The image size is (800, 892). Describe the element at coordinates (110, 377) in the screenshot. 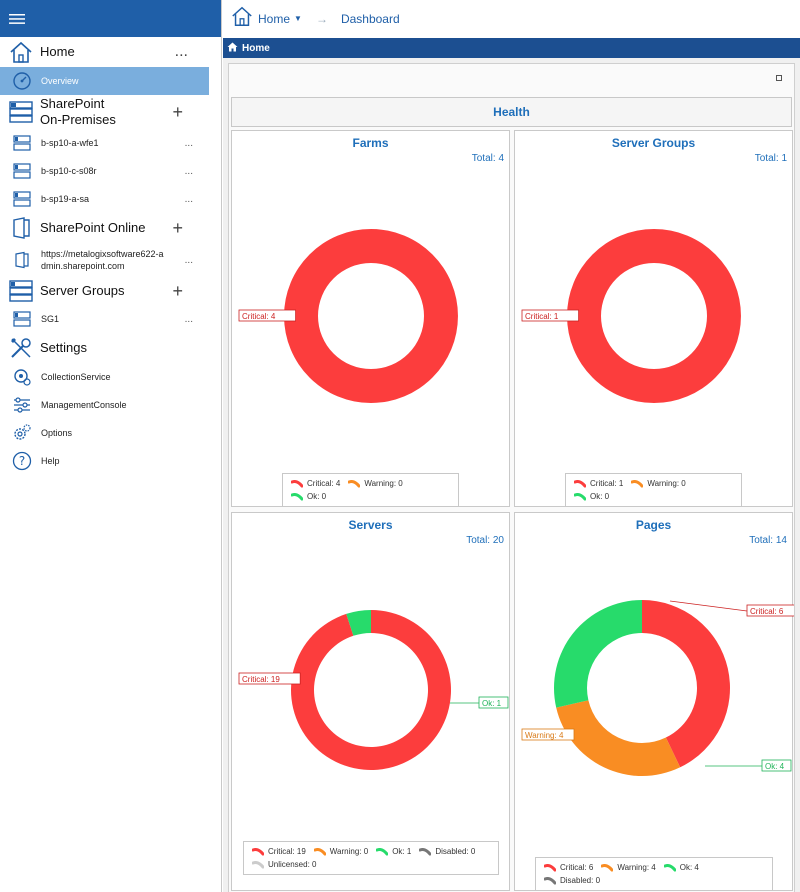

I see `sidebar-item-collection-service: CollectionService` at that location.